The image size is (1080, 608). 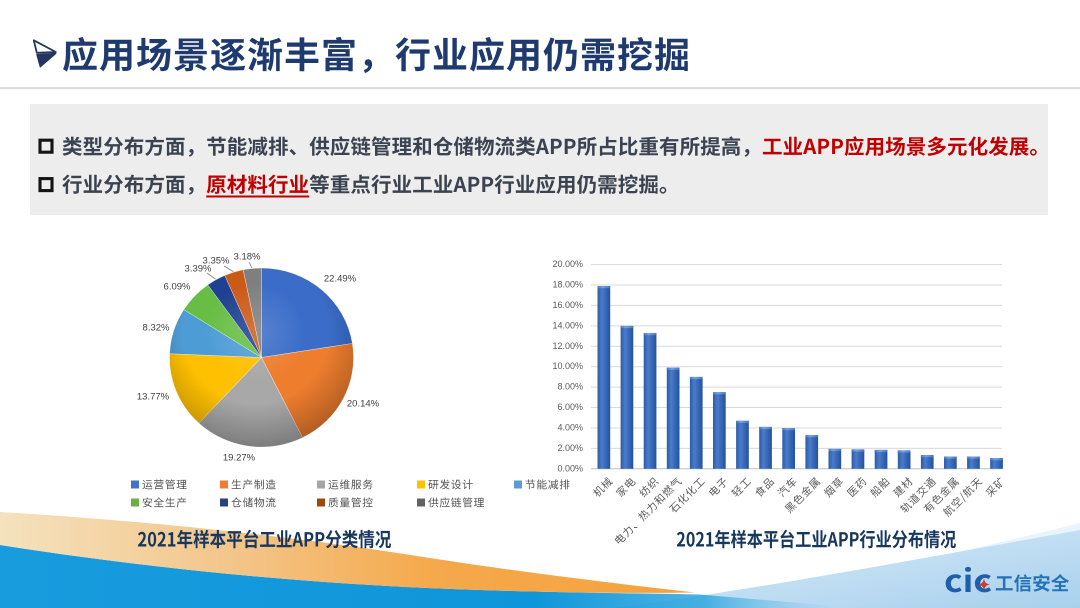 What do you see at coordinates (216, 261) in the screenshot?
I see `svg-text: 3.35%` at bounding box center [216, 261].